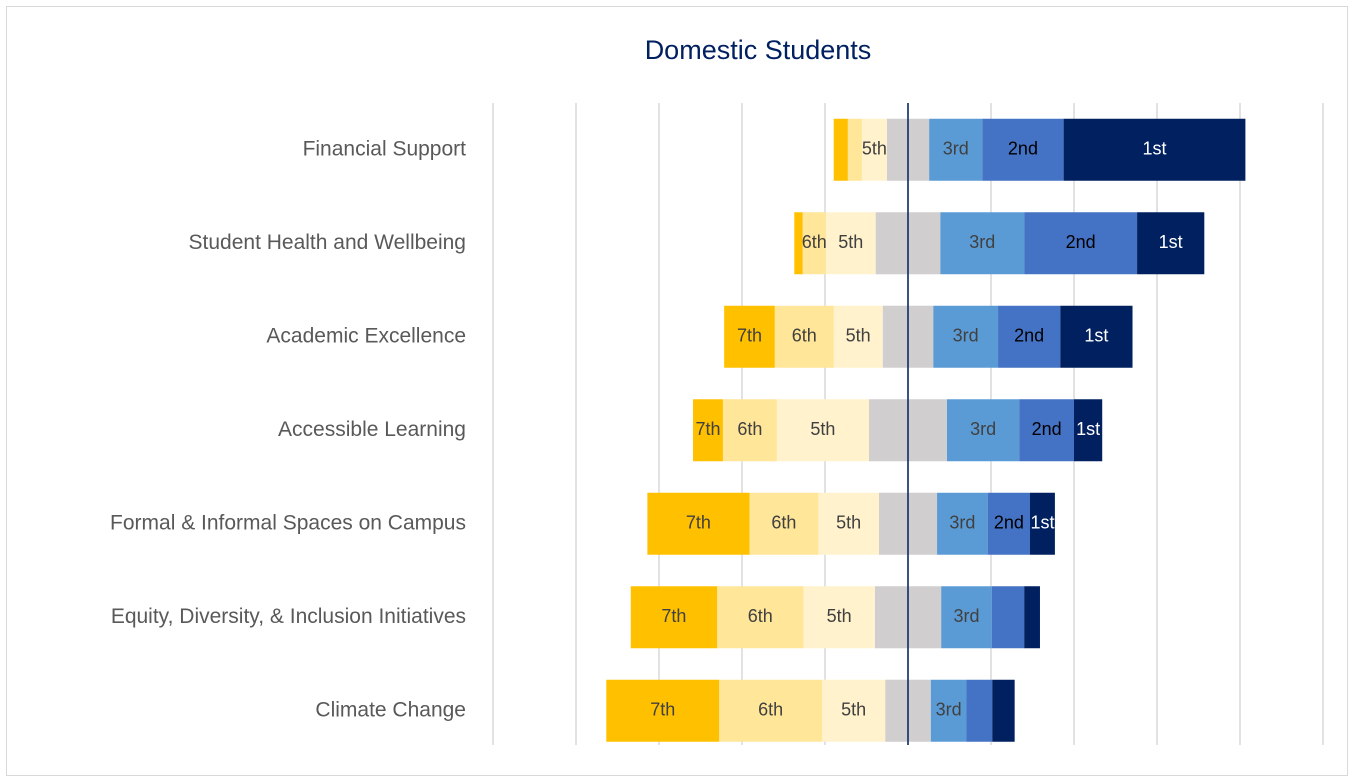 The image size is (1354, 782). What do you see at coordinates (366, 335) in the screenshot?
I see `category-label: Academic Excellence` at bounding box center [366, 335].